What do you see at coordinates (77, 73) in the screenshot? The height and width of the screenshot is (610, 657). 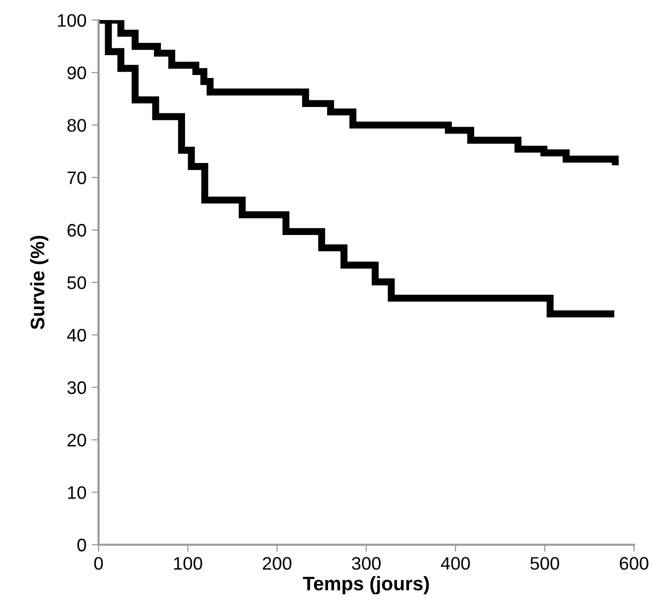 I see `y-tick-label: 90` at bounding box center [77, 73].